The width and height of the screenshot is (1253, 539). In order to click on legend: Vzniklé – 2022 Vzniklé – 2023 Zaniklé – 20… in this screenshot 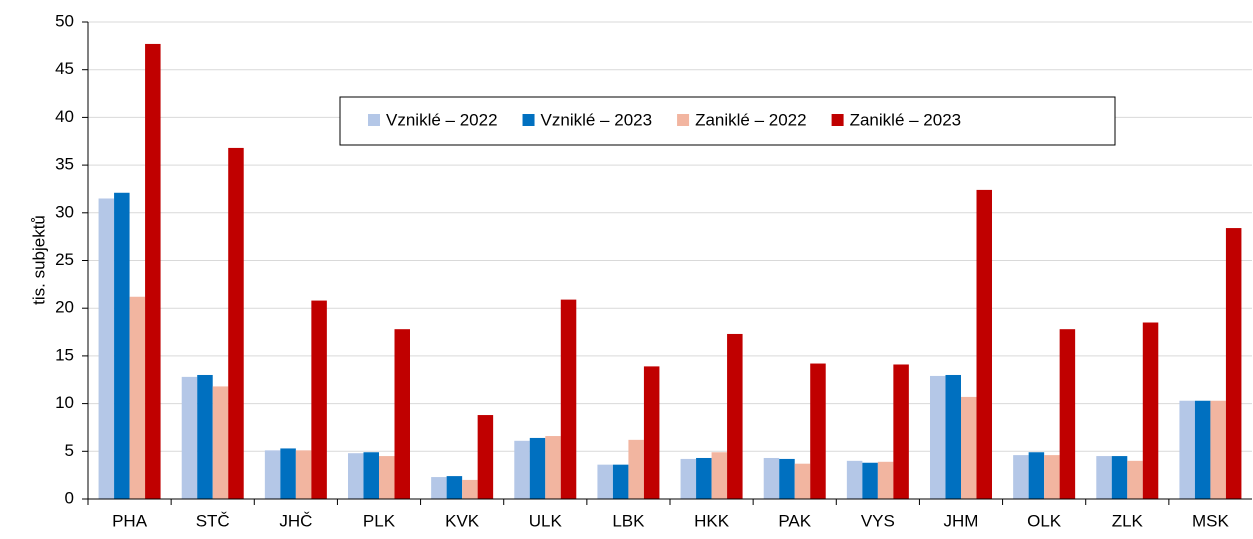, I will do `click(727, 121)`.